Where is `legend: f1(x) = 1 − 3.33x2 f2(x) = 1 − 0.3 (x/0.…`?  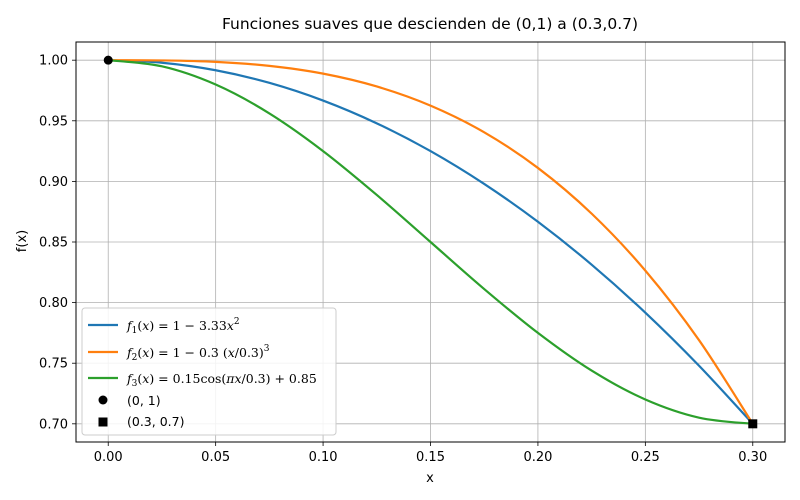
legend: f1(x) = 1 − 3.33x2 f2(x) = 1 − 0.3 (x/0.… is located at coordinates (209, 371).